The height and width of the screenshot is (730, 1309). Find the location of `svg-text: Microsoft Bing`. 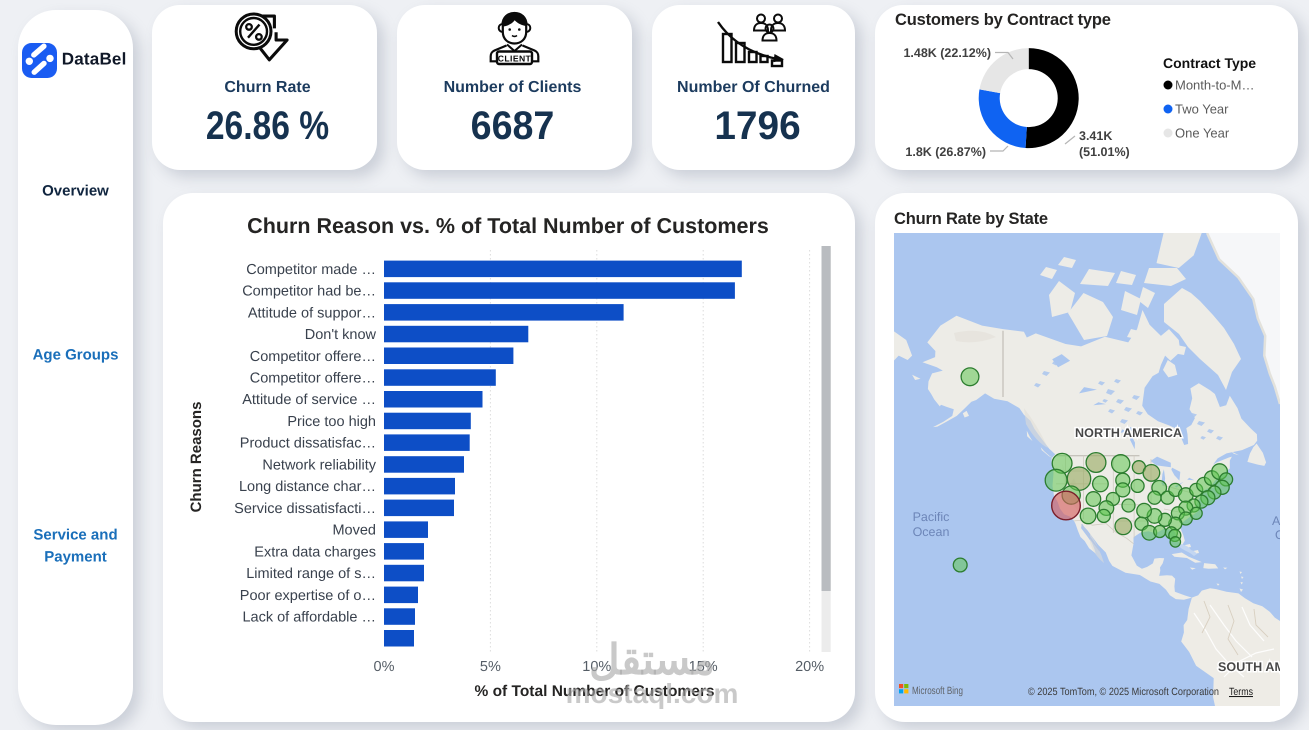

svg-text: Microsoft Bing is located at coordinates (937, 691).